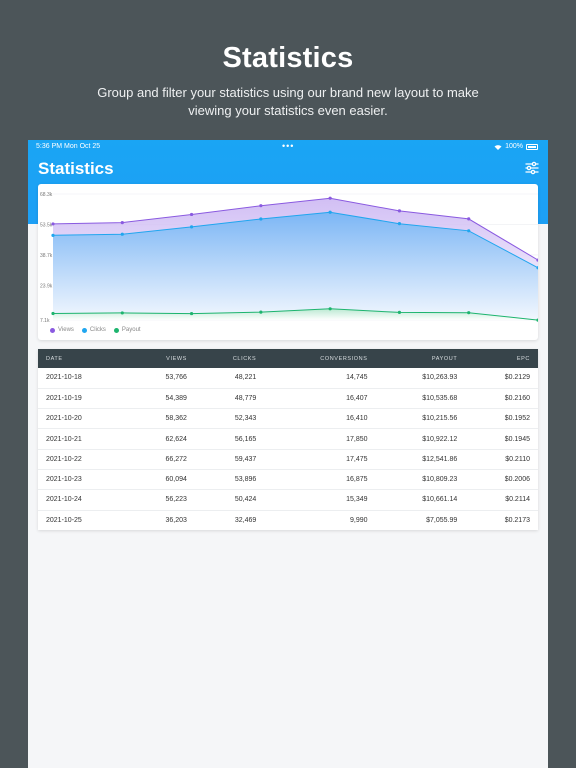 This screenshot has height=768, width=576. I want to click on views-area, so click(295, 233).